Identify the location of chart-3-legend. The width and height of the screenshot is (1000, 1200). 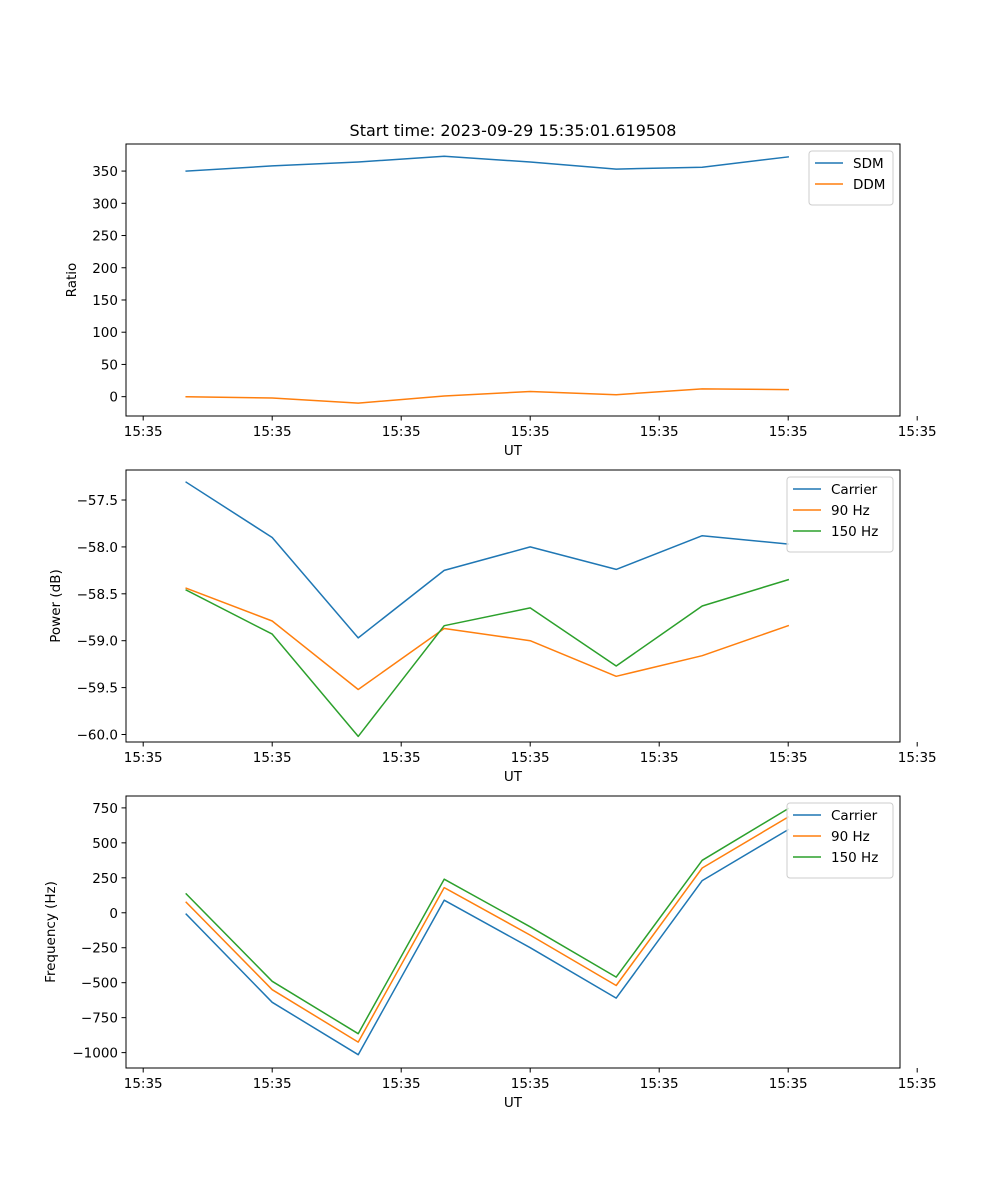
(840, 840).